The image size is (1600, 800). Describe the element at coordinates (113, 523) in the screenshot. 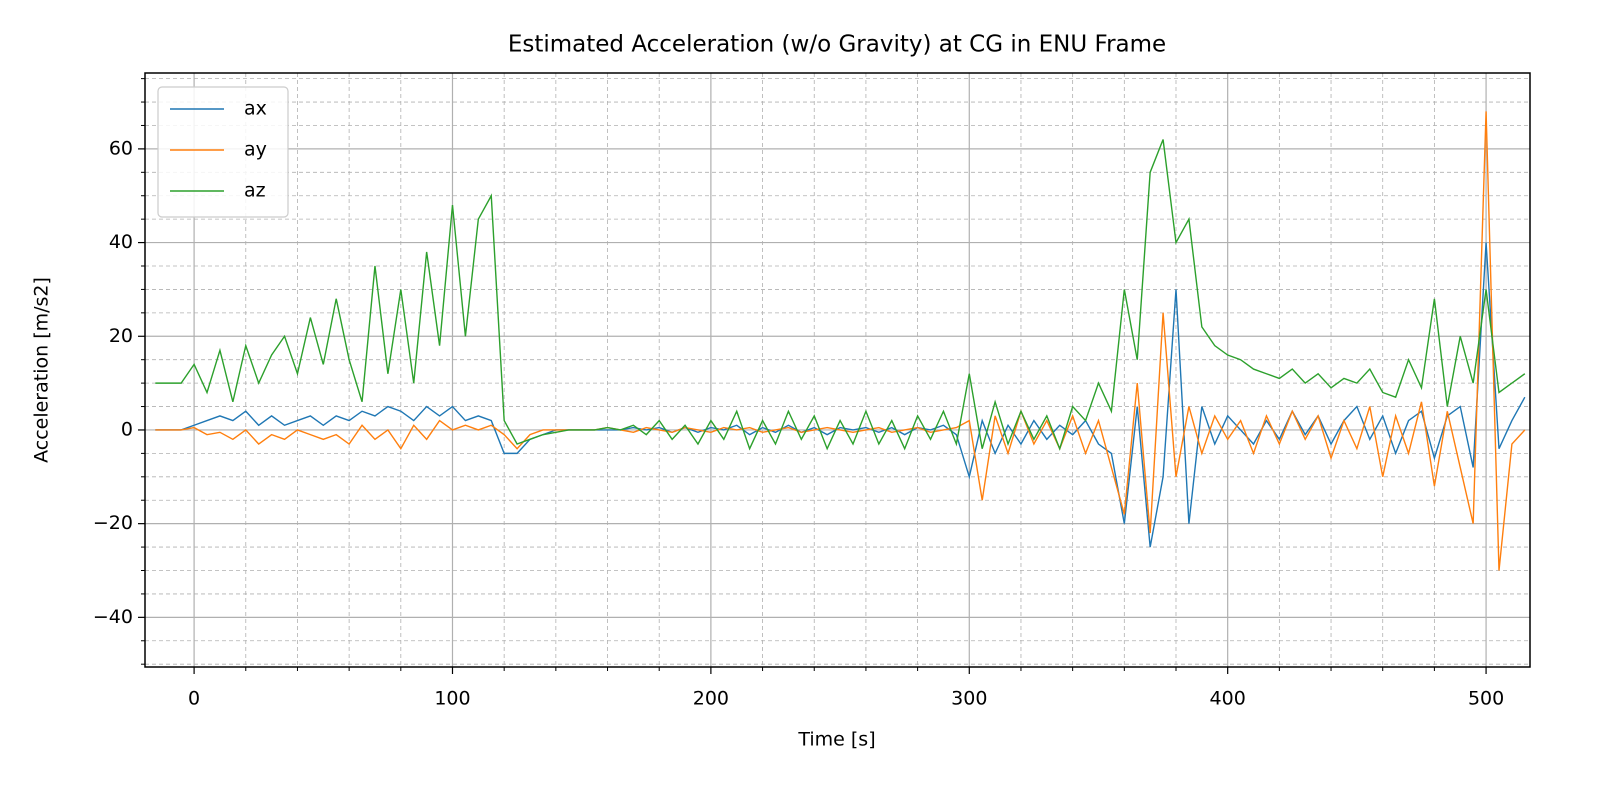

I see `y-tick-label: −20` at that location.